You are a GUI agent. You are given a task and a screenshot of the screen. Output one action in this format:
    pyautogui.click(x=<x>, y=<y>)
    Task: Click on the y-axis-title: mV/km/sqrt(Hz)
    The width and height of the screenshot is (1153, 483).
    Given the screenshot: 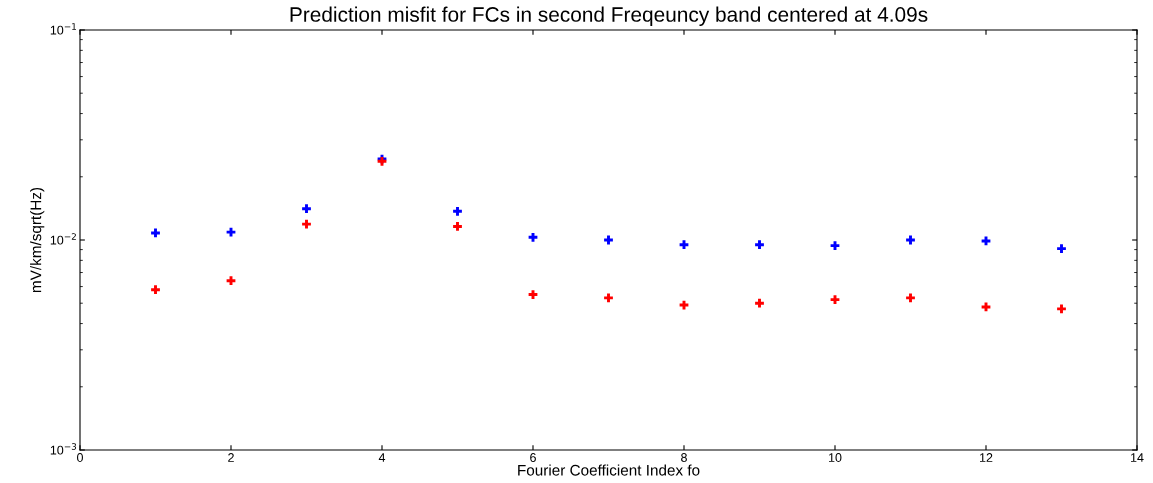 What is the action you would take?
    pyautogui.click(x=37, y=240)
    